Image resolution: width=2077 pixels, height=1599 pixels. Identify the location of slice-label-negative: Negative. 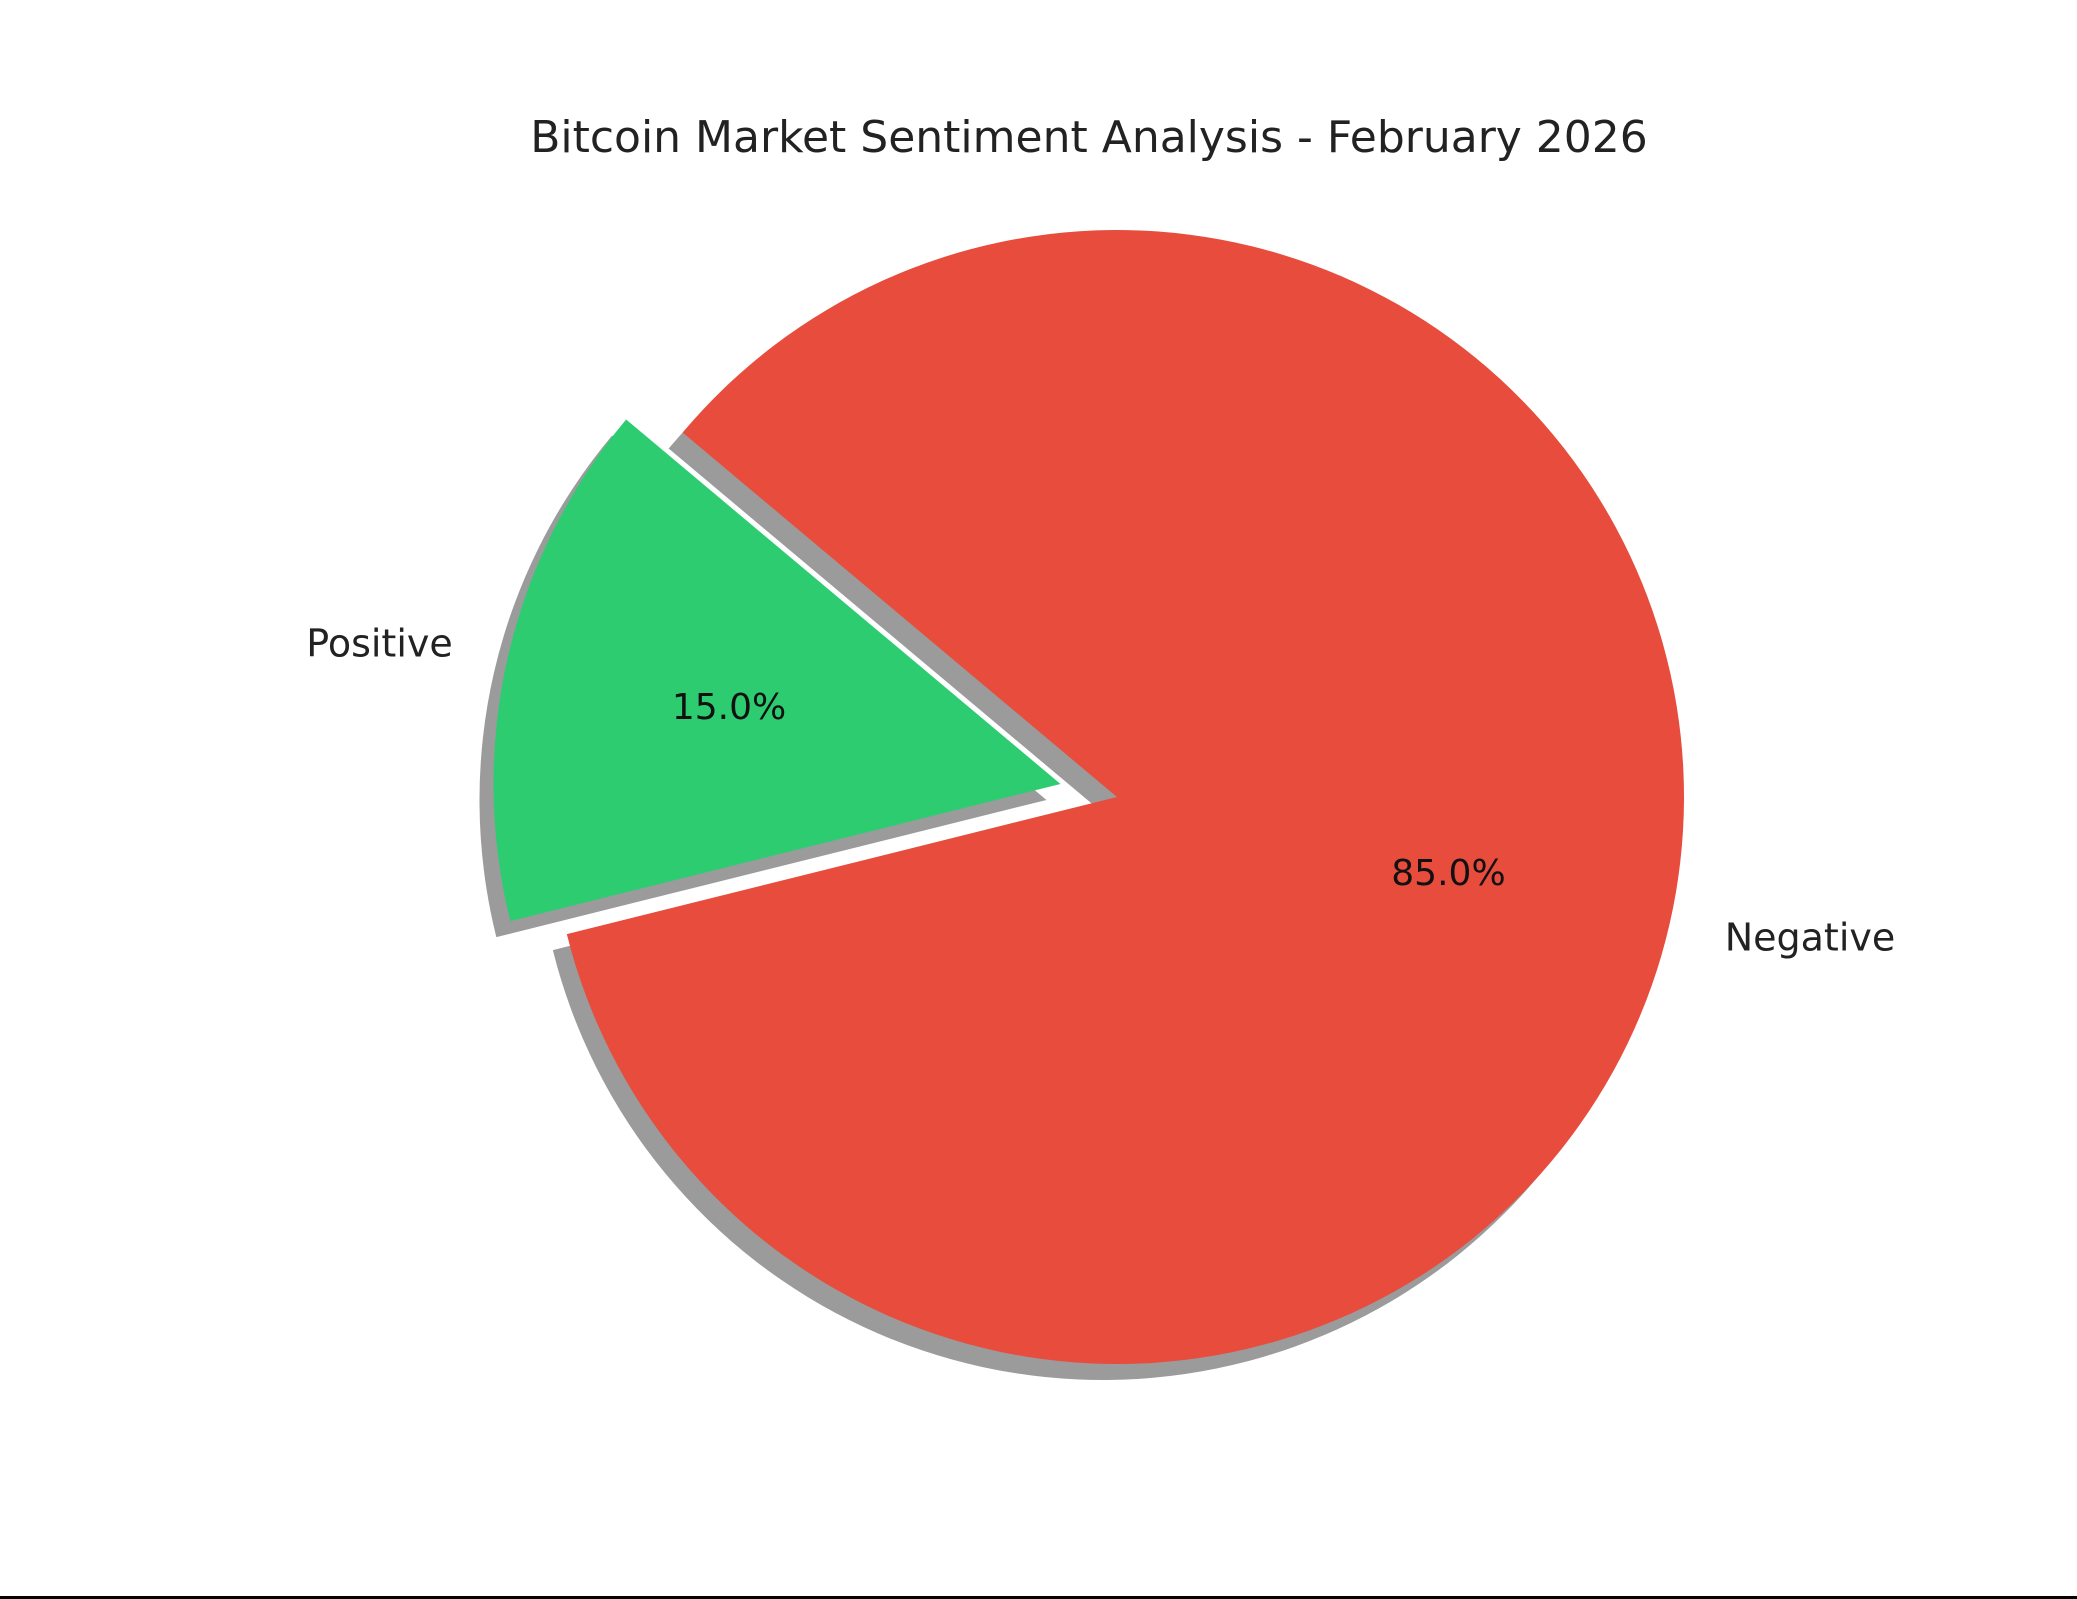
(1810, 937).